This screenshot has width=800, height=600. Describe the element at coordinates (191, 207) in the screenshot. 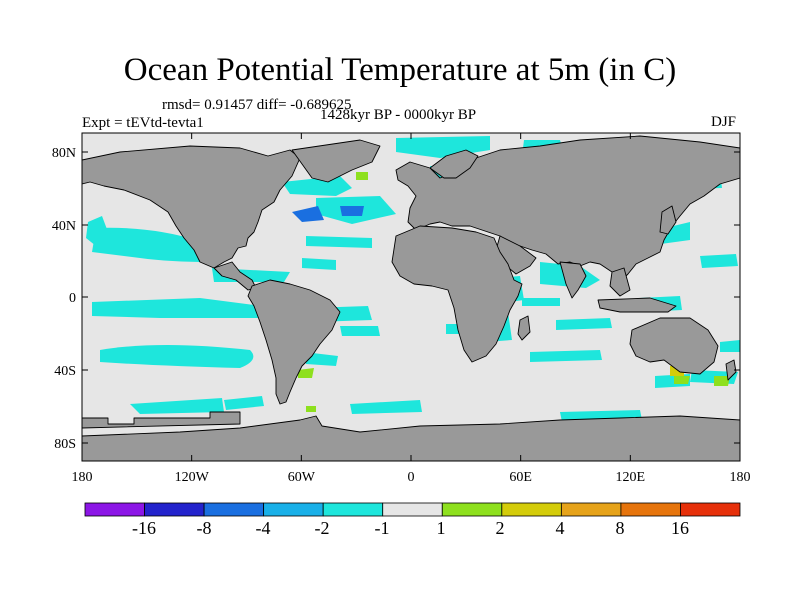

I see `north-america` at that location.